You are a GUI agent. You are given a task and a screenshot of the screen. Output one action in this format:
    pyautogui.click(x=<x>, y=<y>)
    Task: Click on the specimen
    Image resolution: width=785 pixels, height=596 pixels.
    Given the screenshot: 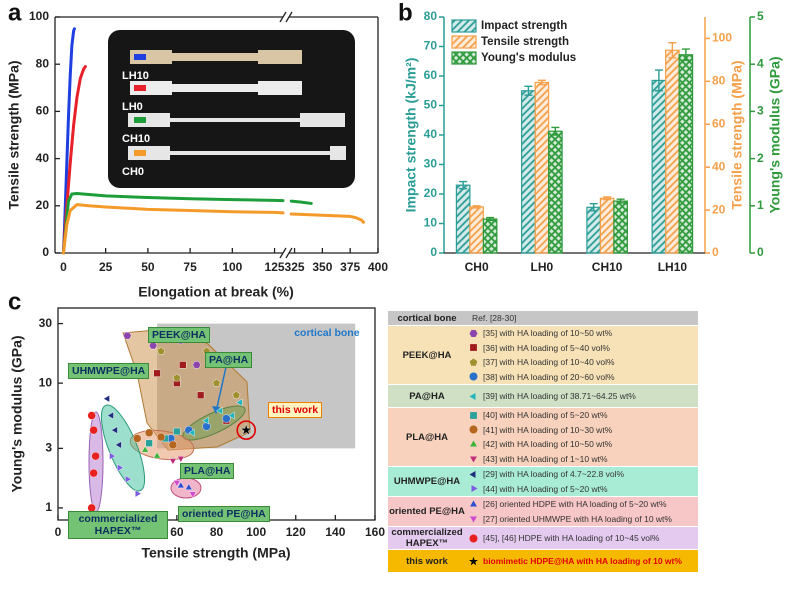 What is the action you would take?
    pyautogui.click(x=236, y=120)
    